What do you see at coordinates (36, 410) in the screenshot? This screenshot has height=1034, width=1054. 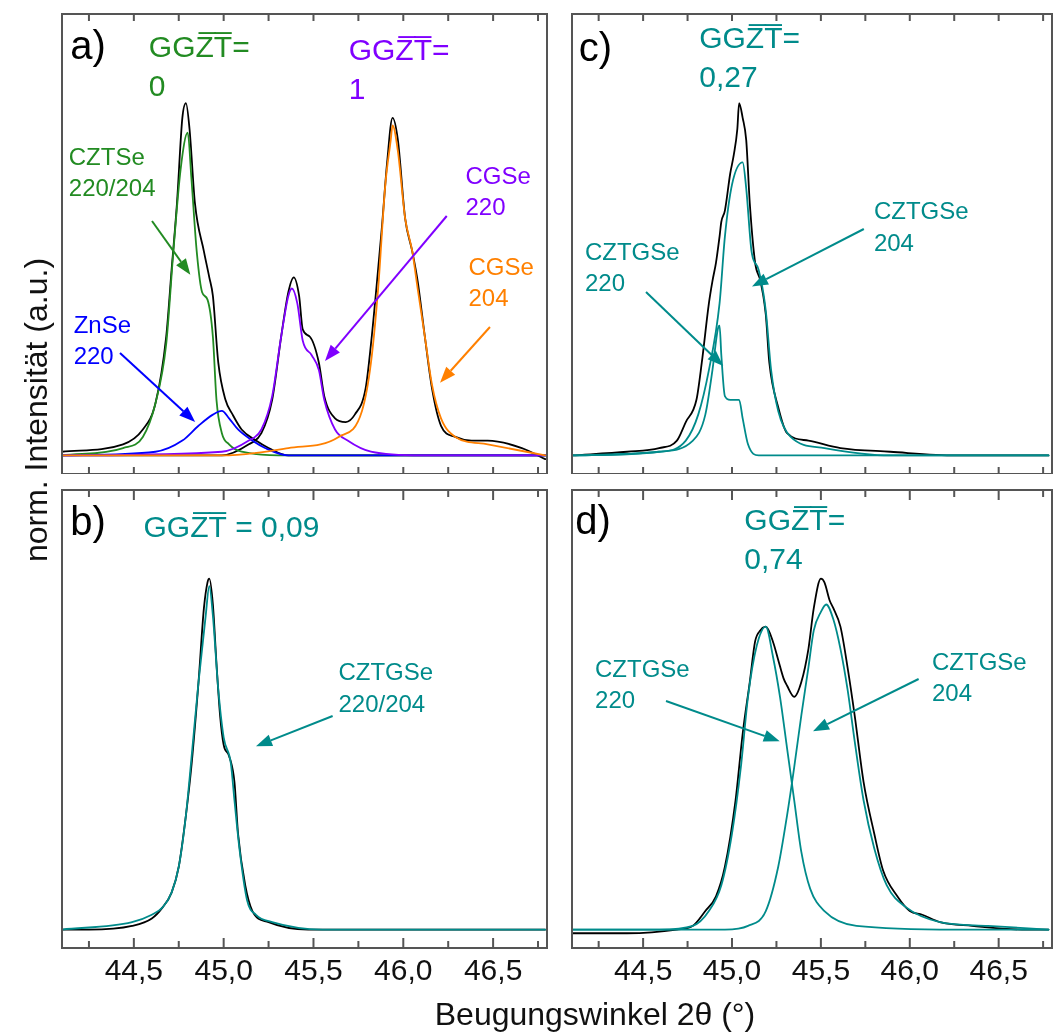 I see `y-axis-title: norm. Intensität (a.u.)` at bounding box center [36, 410].